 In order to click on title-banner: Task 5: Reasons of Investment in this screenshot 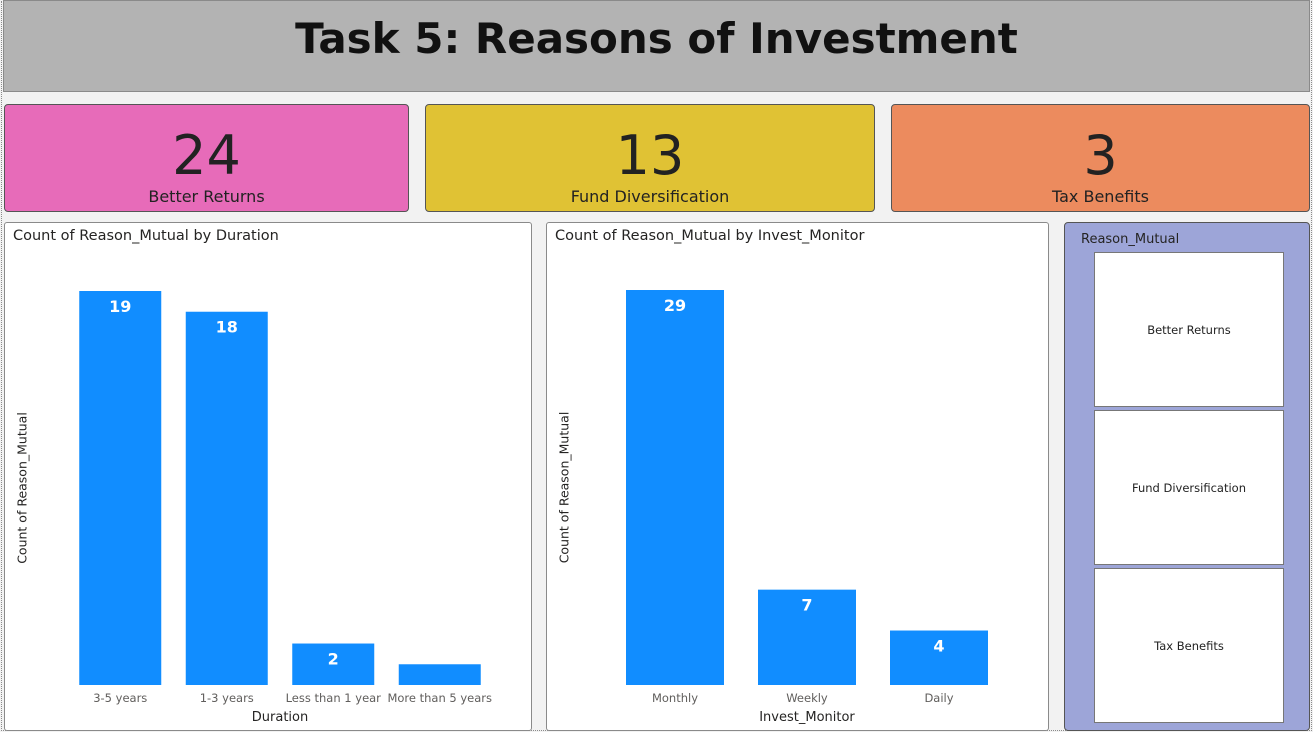, I will do `click(656, 46)`.